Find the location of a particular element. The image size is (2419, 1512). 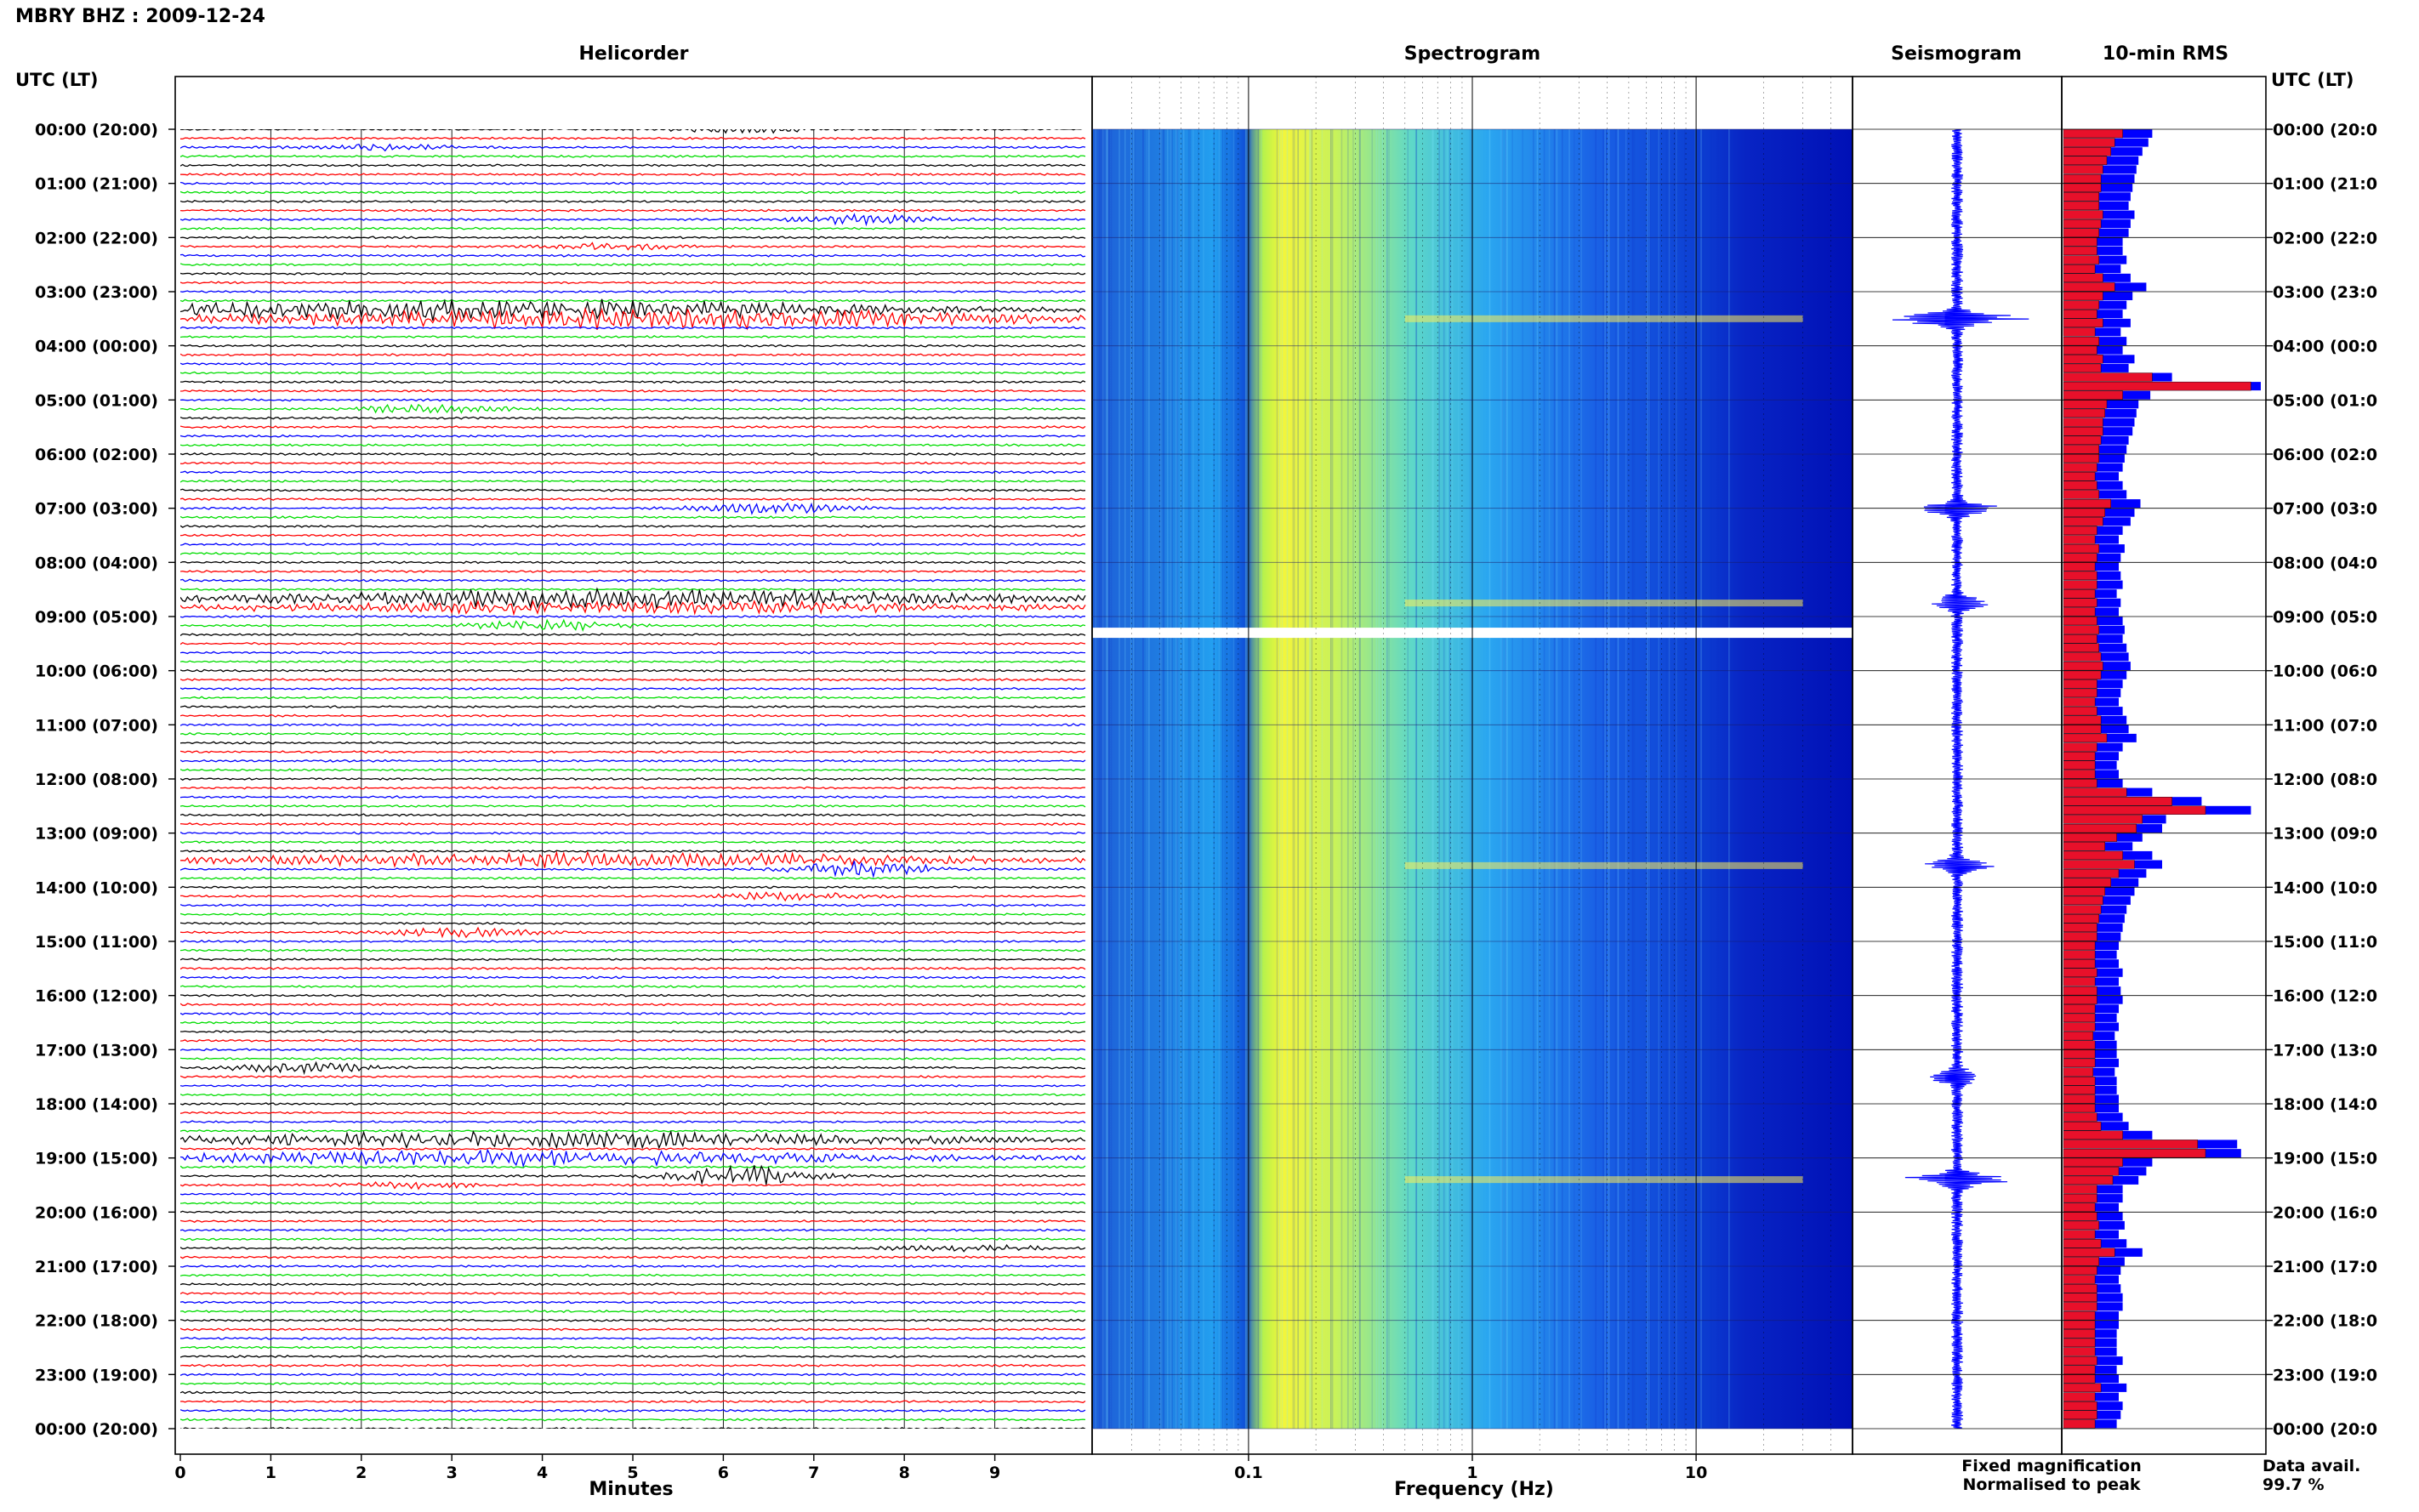

time-label-left: 10:00 (06:00) is located at coordinates (96, 671).